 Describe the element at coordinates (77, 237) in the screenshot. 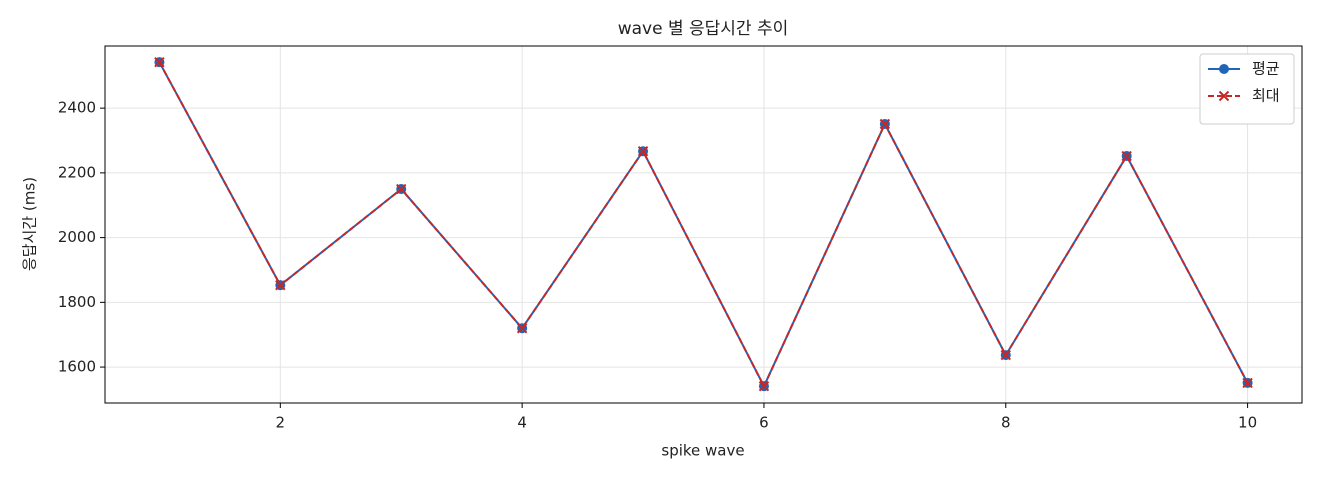

I see `y-tick-label: 2000` at that location.